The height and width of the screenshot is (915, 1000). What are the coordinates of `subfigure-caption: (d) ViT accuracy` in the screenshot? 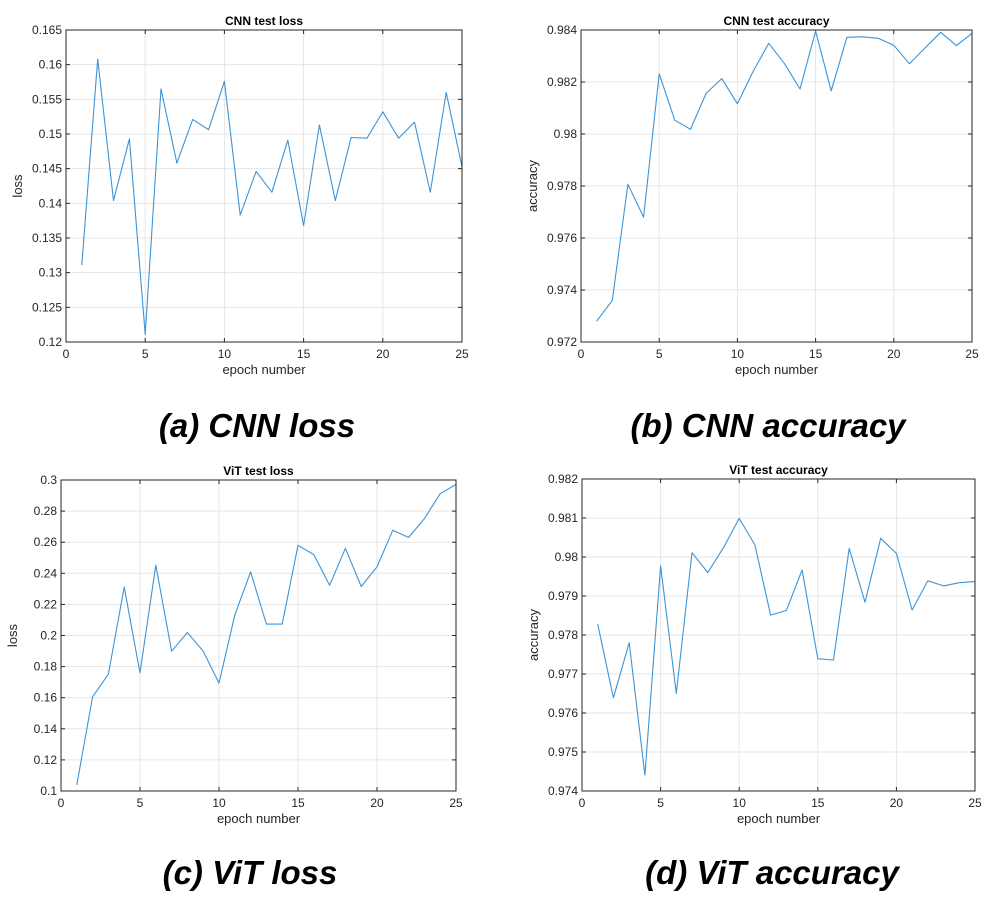 It's located at (772, 872).